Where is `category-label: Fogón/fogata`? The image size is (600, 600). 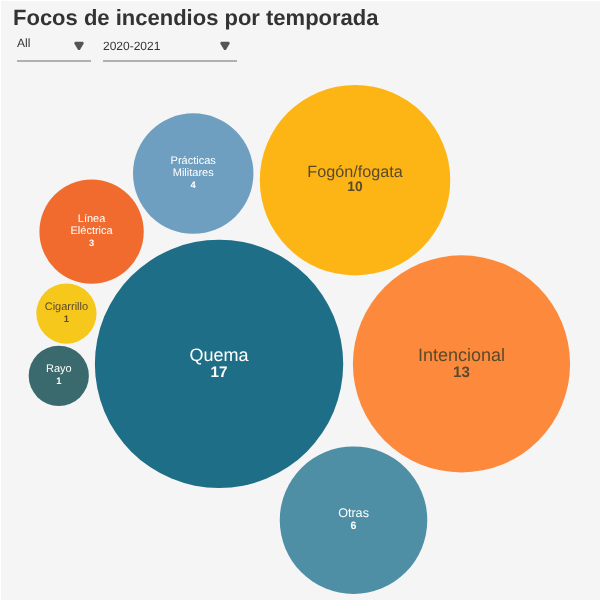
category-label: Fogón/fogata is located at coordinates (355, 172).